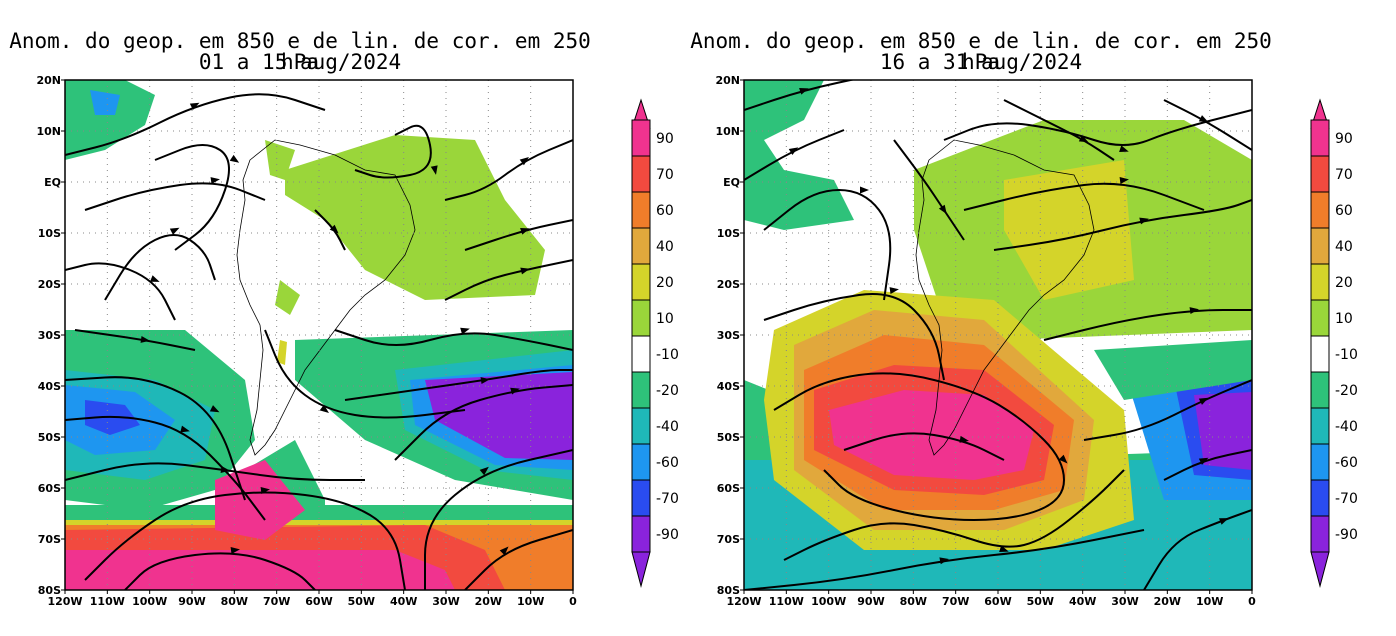 The width and height of the screenshot is (1396, 636). Describe the element at coordinates (1346, 355) in the screenshot. I see `colorbar-label: -10` at that location.